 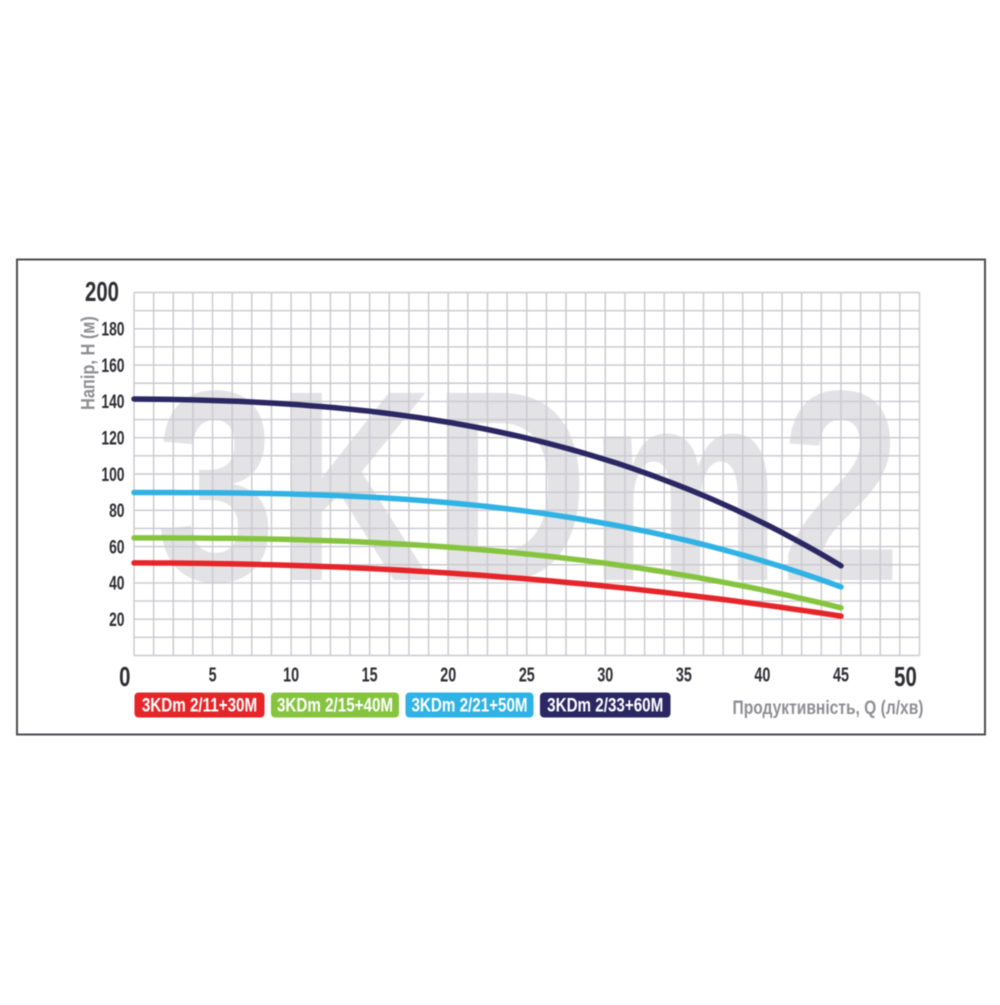 I want to click on svg-text: Продуктивність, Q (л/хв), so click(x=828, y=707).